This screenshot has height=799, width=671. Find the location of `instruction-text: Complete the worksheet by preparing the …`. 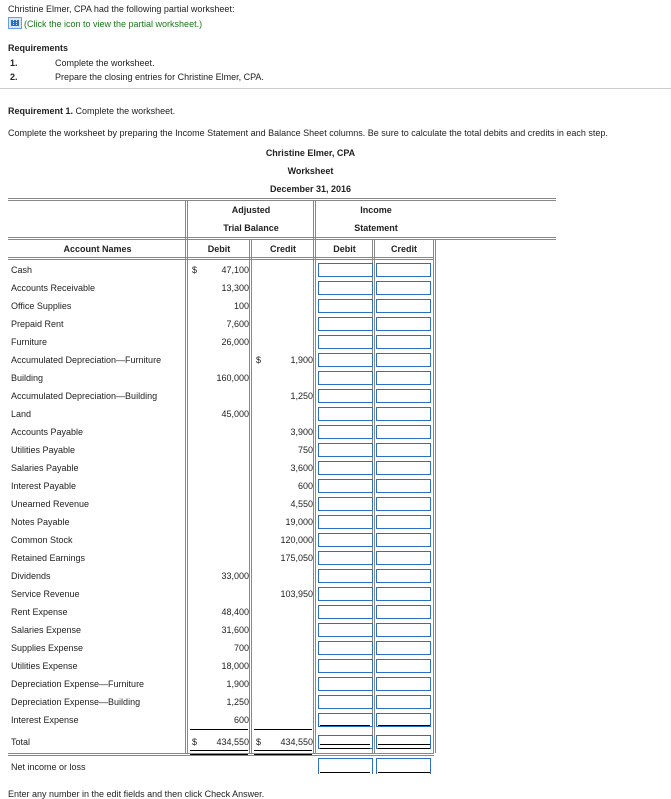

instruction-text: Complete the worksheet by preparing the … is located at coordinates (308, 133).